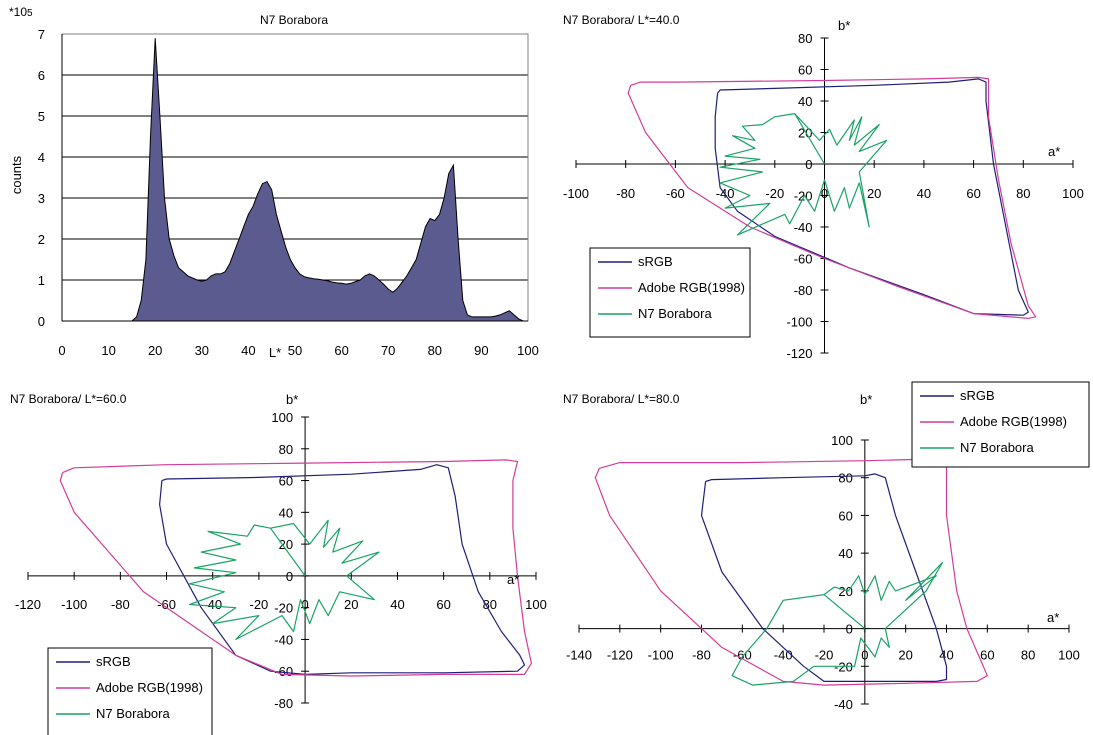 The height and width of the screenshot is (735, 1093). Describe the element at coordinates (621, 399) in the screenshot. I see `chart-title: N7 Borabora/ L*=80.0` at that location.